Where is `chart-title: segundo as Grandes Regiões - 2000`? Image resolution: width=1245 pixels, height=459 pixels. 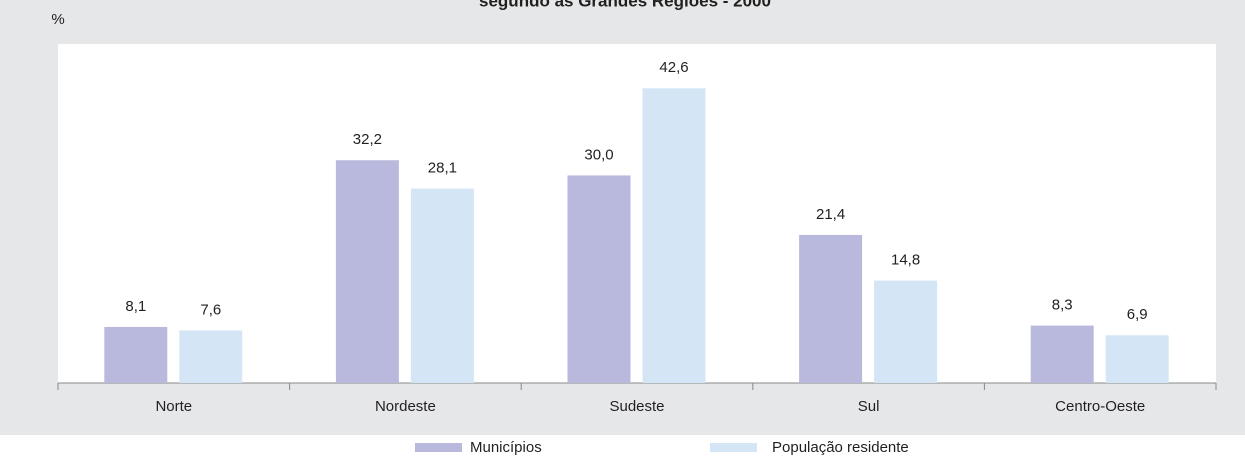
chart-title: segundo as Grandes Regiões - 2000 is located at coordinates (625, 5).